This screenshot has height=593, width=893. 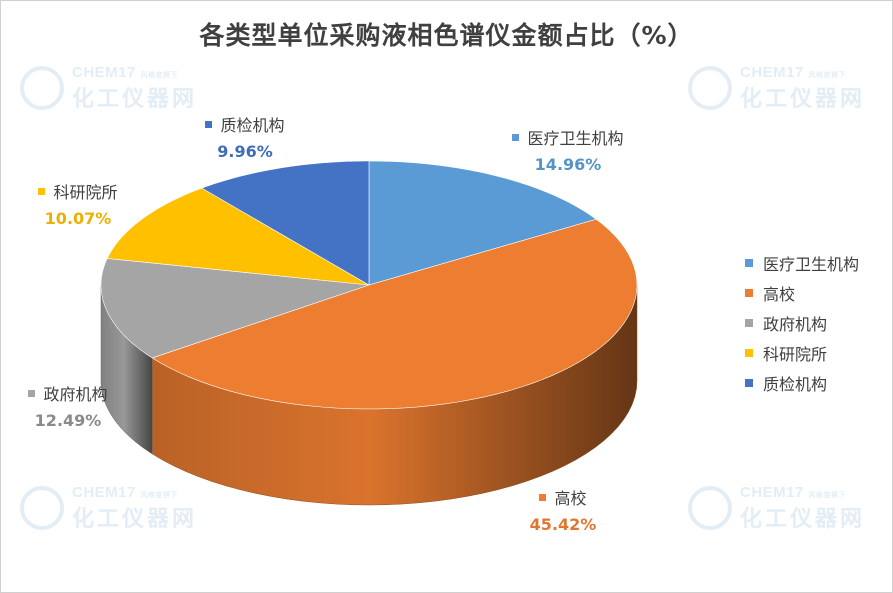 I want to click on data-label-category: 高校, so click(x=570, y=498).